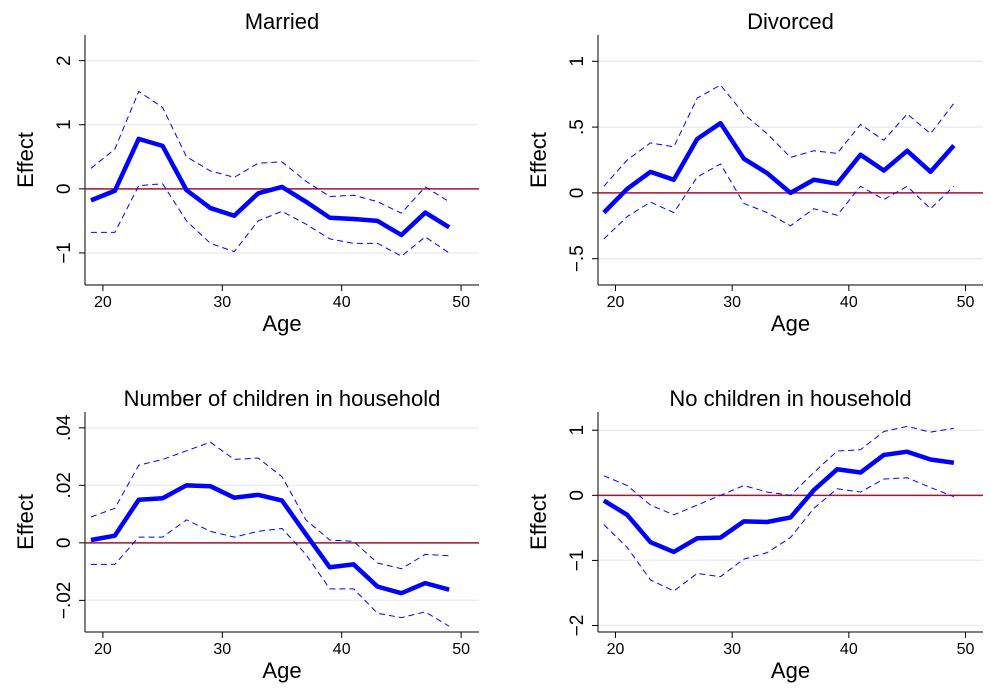  I want to click on y-tick-label: 2, so click(64, 60).